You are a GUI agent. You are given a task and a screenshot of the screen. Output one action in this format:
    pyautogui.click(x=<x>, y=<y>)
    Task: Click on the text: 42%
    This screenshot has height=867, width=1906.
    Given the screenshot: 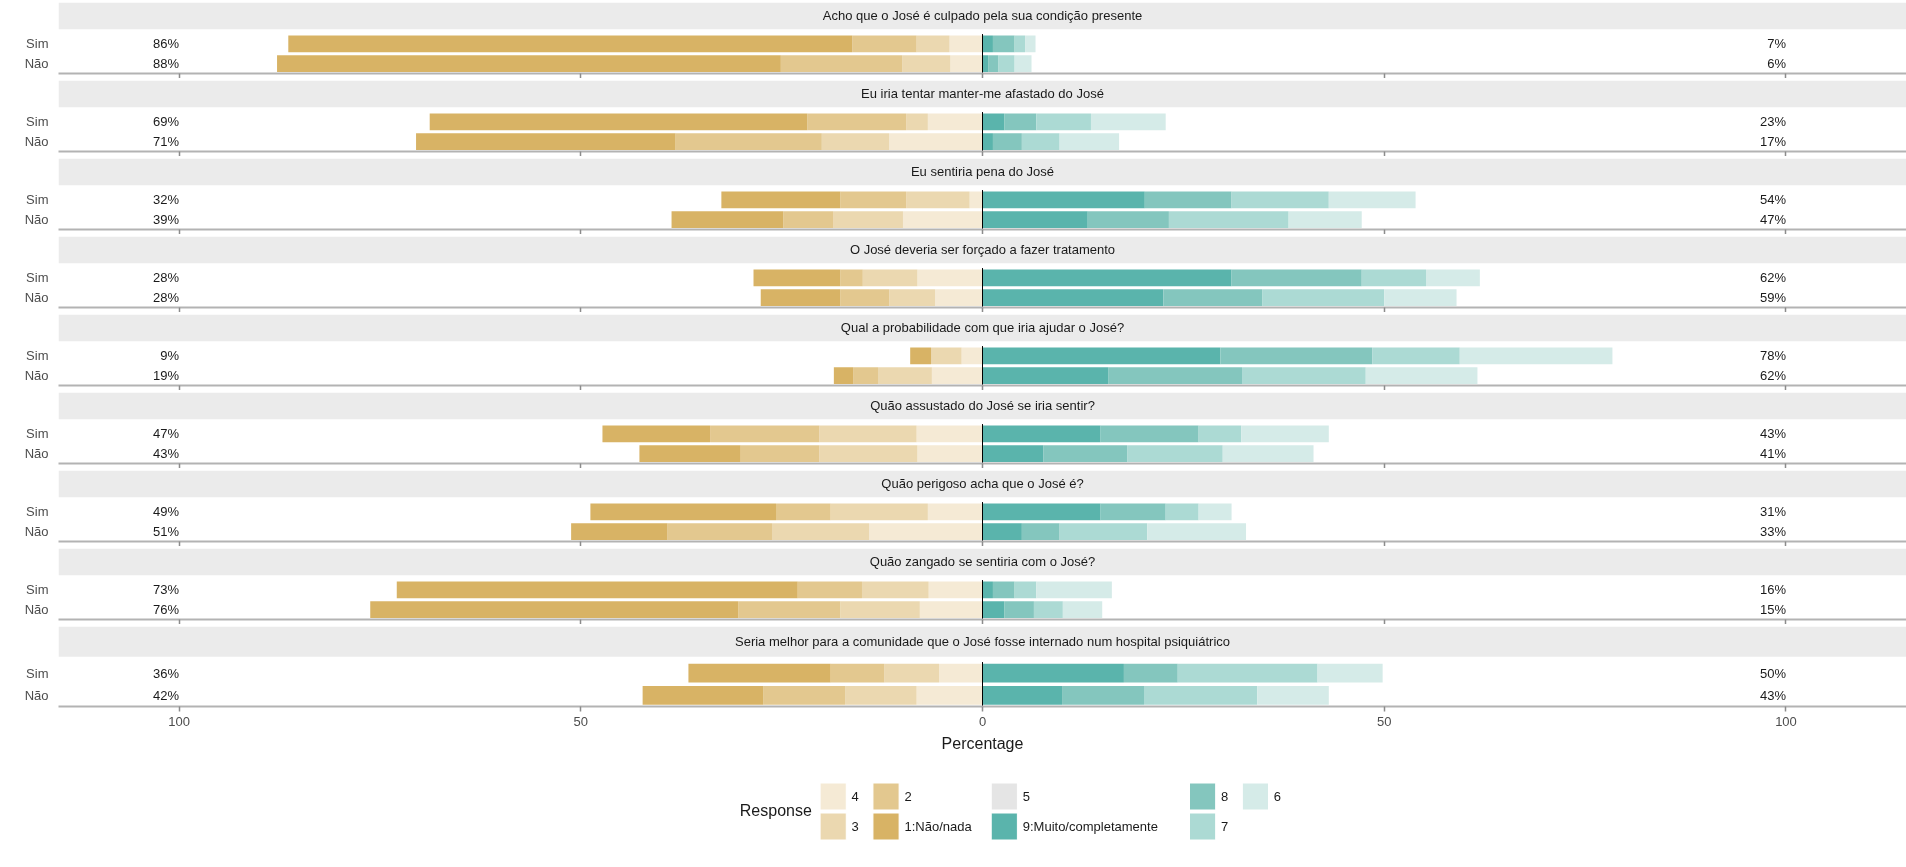 What is the action you would take?
    pyautogui.click(x=166, y=695)
    